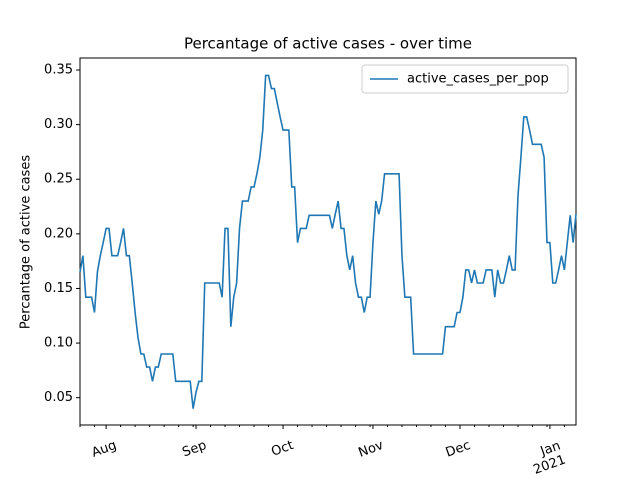 This screenshot has height=480, width=640. What do you see at coordinates (58, 288) in the screenshot?
I see `y-tick-label: 0.15` at bounding box center [58, 288].